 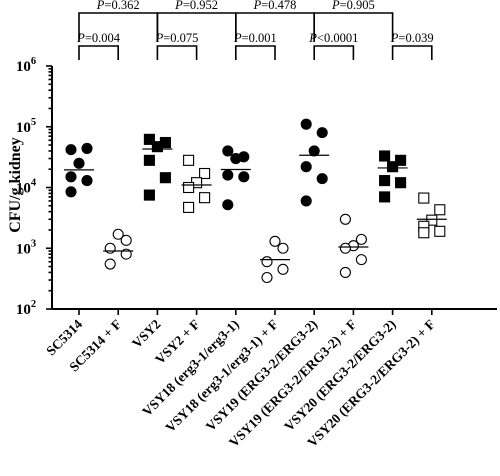 I want to click on p-value-label: P=0.952, so click(x=196, y=6).